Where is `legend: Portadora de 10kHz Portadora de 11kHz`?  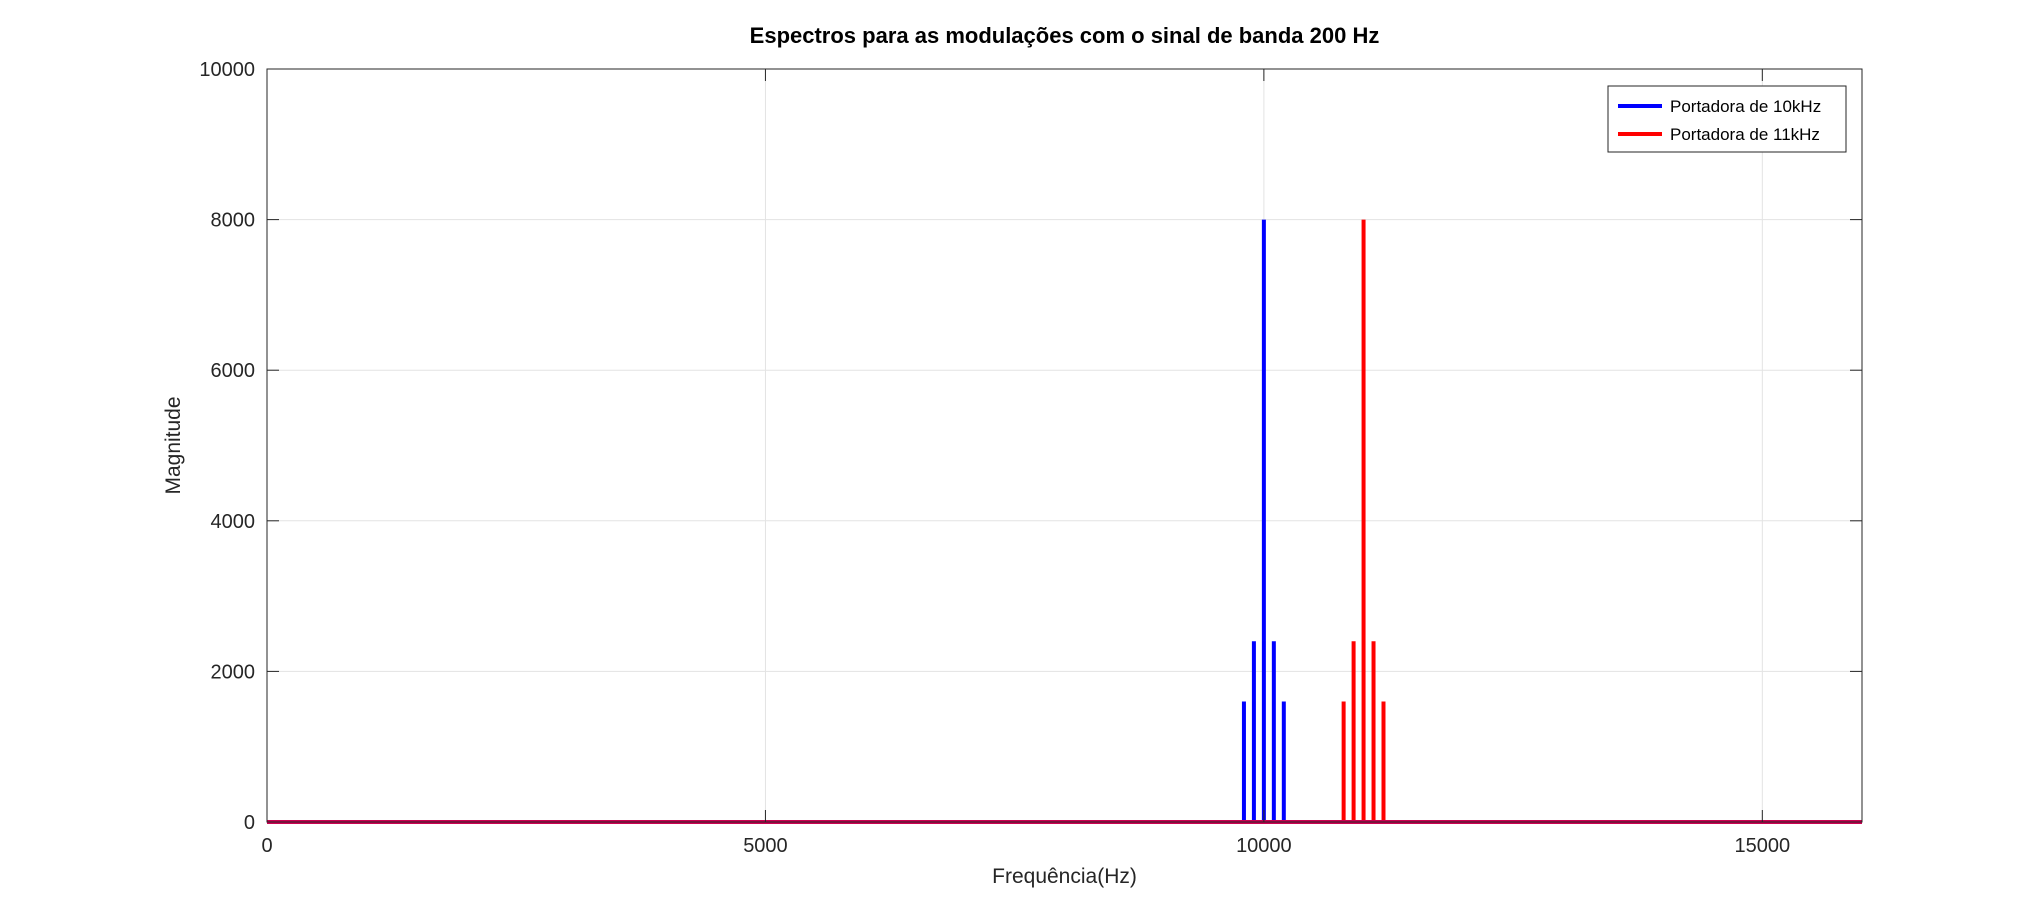 legend: Portadora de 10kHz Portadora de 11kHz is located at coordinates (1727, 119).